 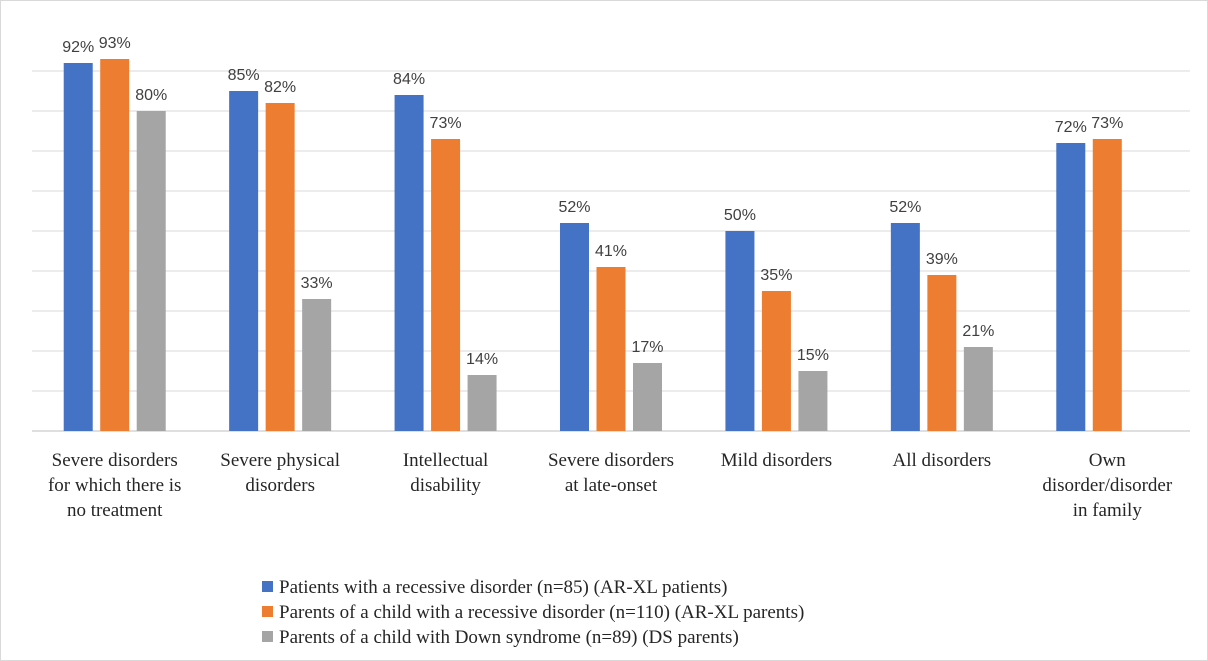 What do you see at coordinates (445, 473) in the screenshot?
I see `x-tick-label: Intellectual disability` at bounding box center [445, 473].